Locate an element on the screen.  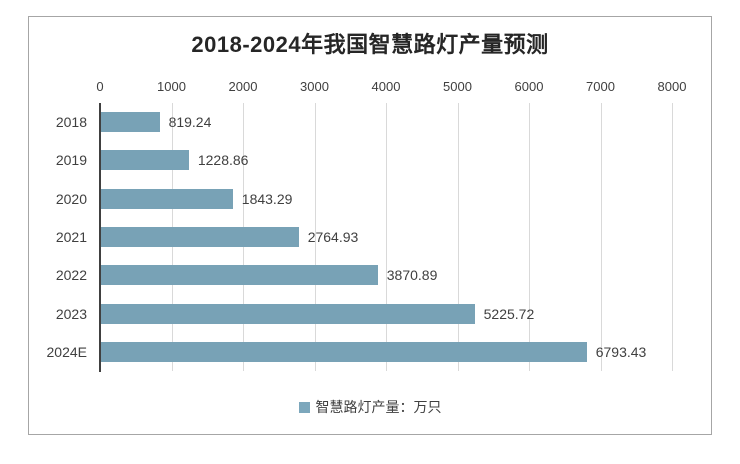
category-label: 2021 is located at coordinates (71, 237).